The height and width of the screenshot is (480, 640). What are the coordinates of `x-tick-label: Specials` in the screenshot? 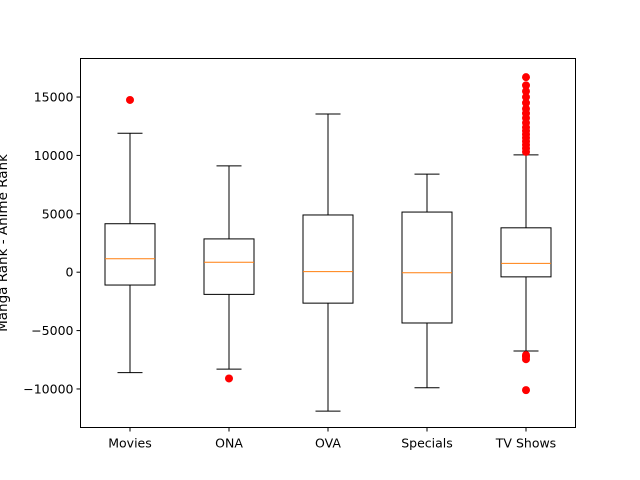 It's located at (427, 443).